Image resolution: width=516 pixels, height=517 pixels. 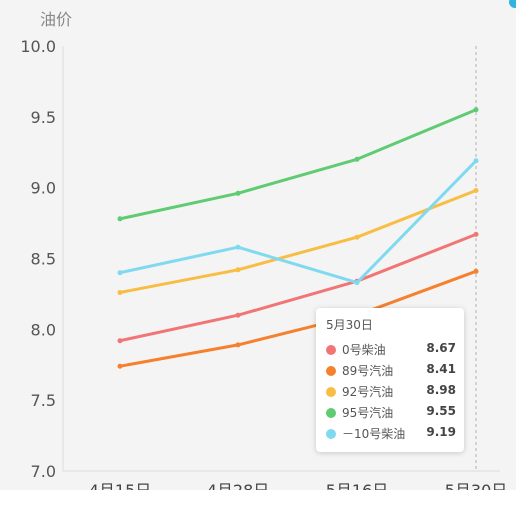 I want to click on x-tick-label: 4月28日, so click(x=238, y=485).